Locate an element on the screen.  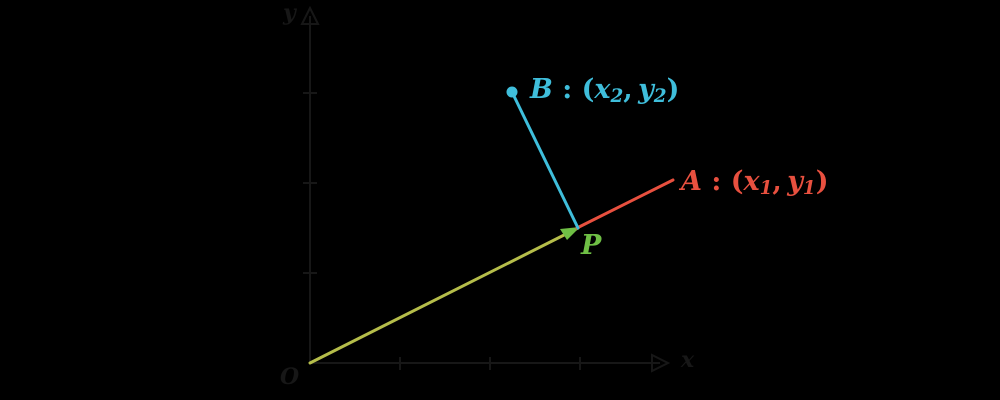
point-b-x: x2 is located at coordinates (609, 91).